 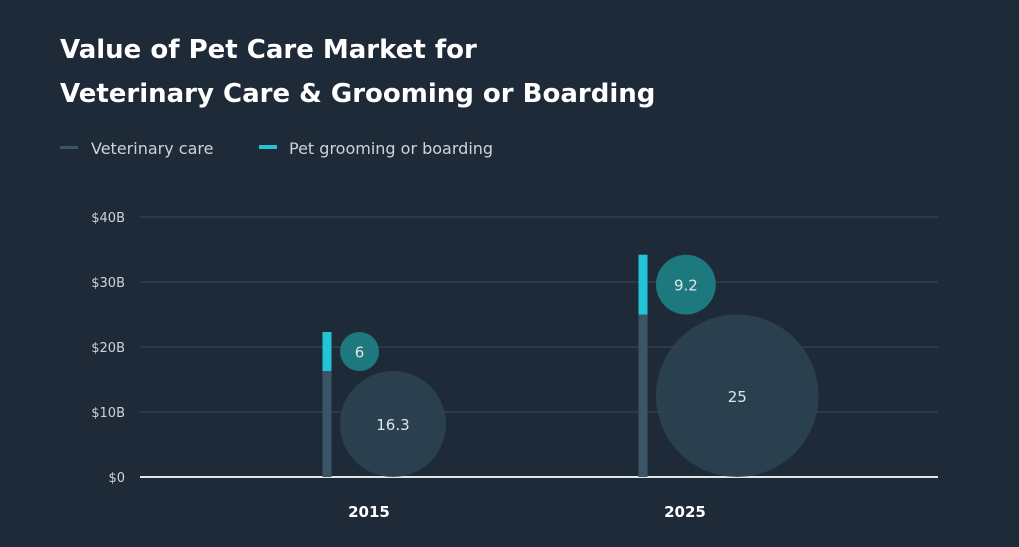 What do you see at coordinates (685, 512) in the screenshot?
I see `x-tick-label: 2025` at bounding box center [685, 512].